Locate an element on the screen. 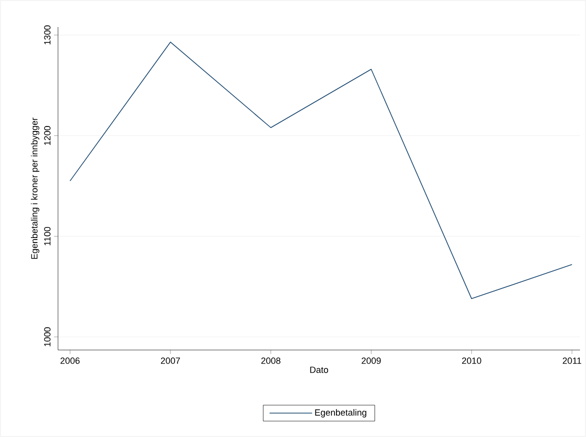 Image resolution: width=586 pixels, height=437 pixels. x-tick-label: 2007 is located at coordinates (170, 361).